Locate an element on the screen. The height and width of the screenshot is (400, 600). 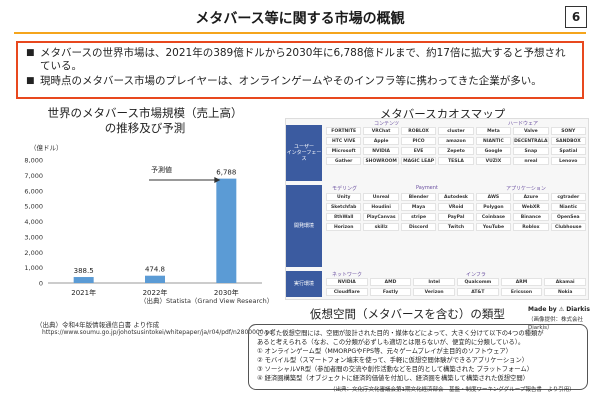
map-company-logo: Sketchfab is located at coordinates (344, 207).